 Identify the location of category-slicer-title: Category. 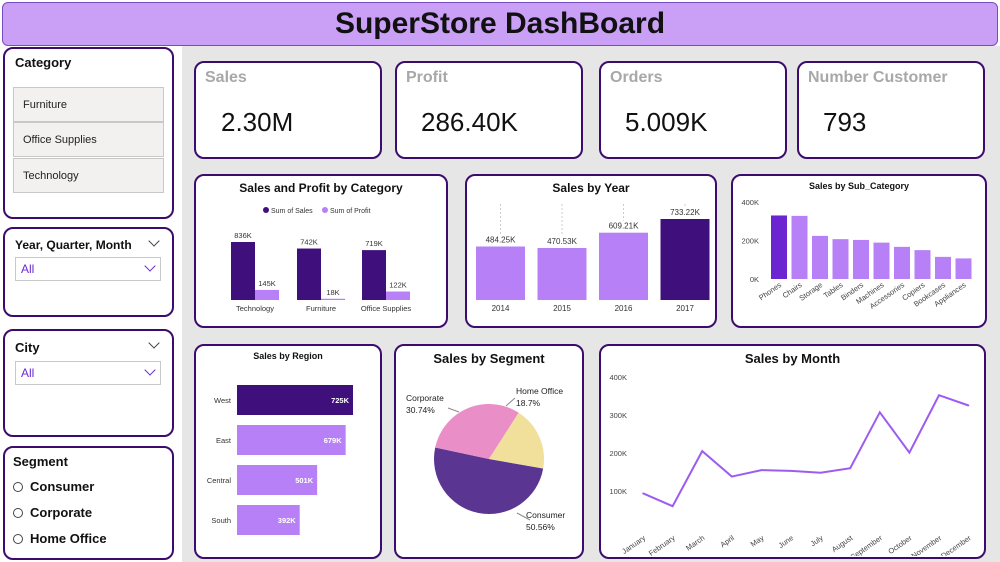
(43, 62).